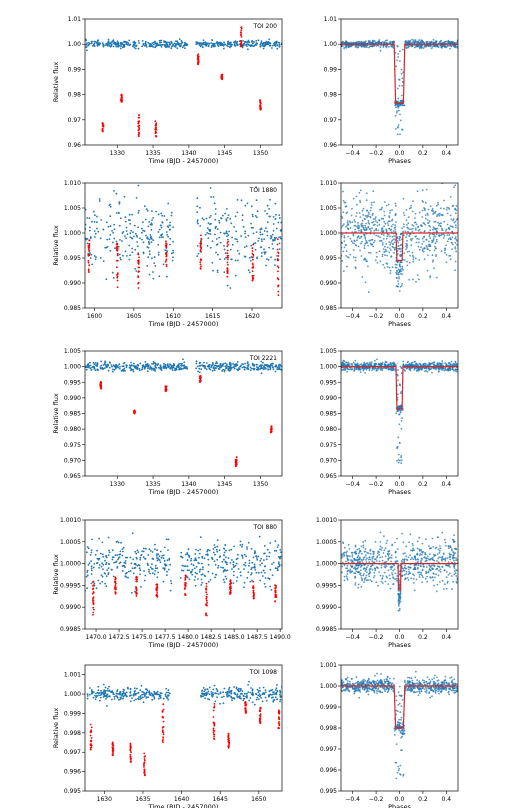 The width and height of the screenshot is (530, 808). What do you see at coordinates (183, 45) in the screenshot?
I see `baseline-series` at bounding box center [183, 45].